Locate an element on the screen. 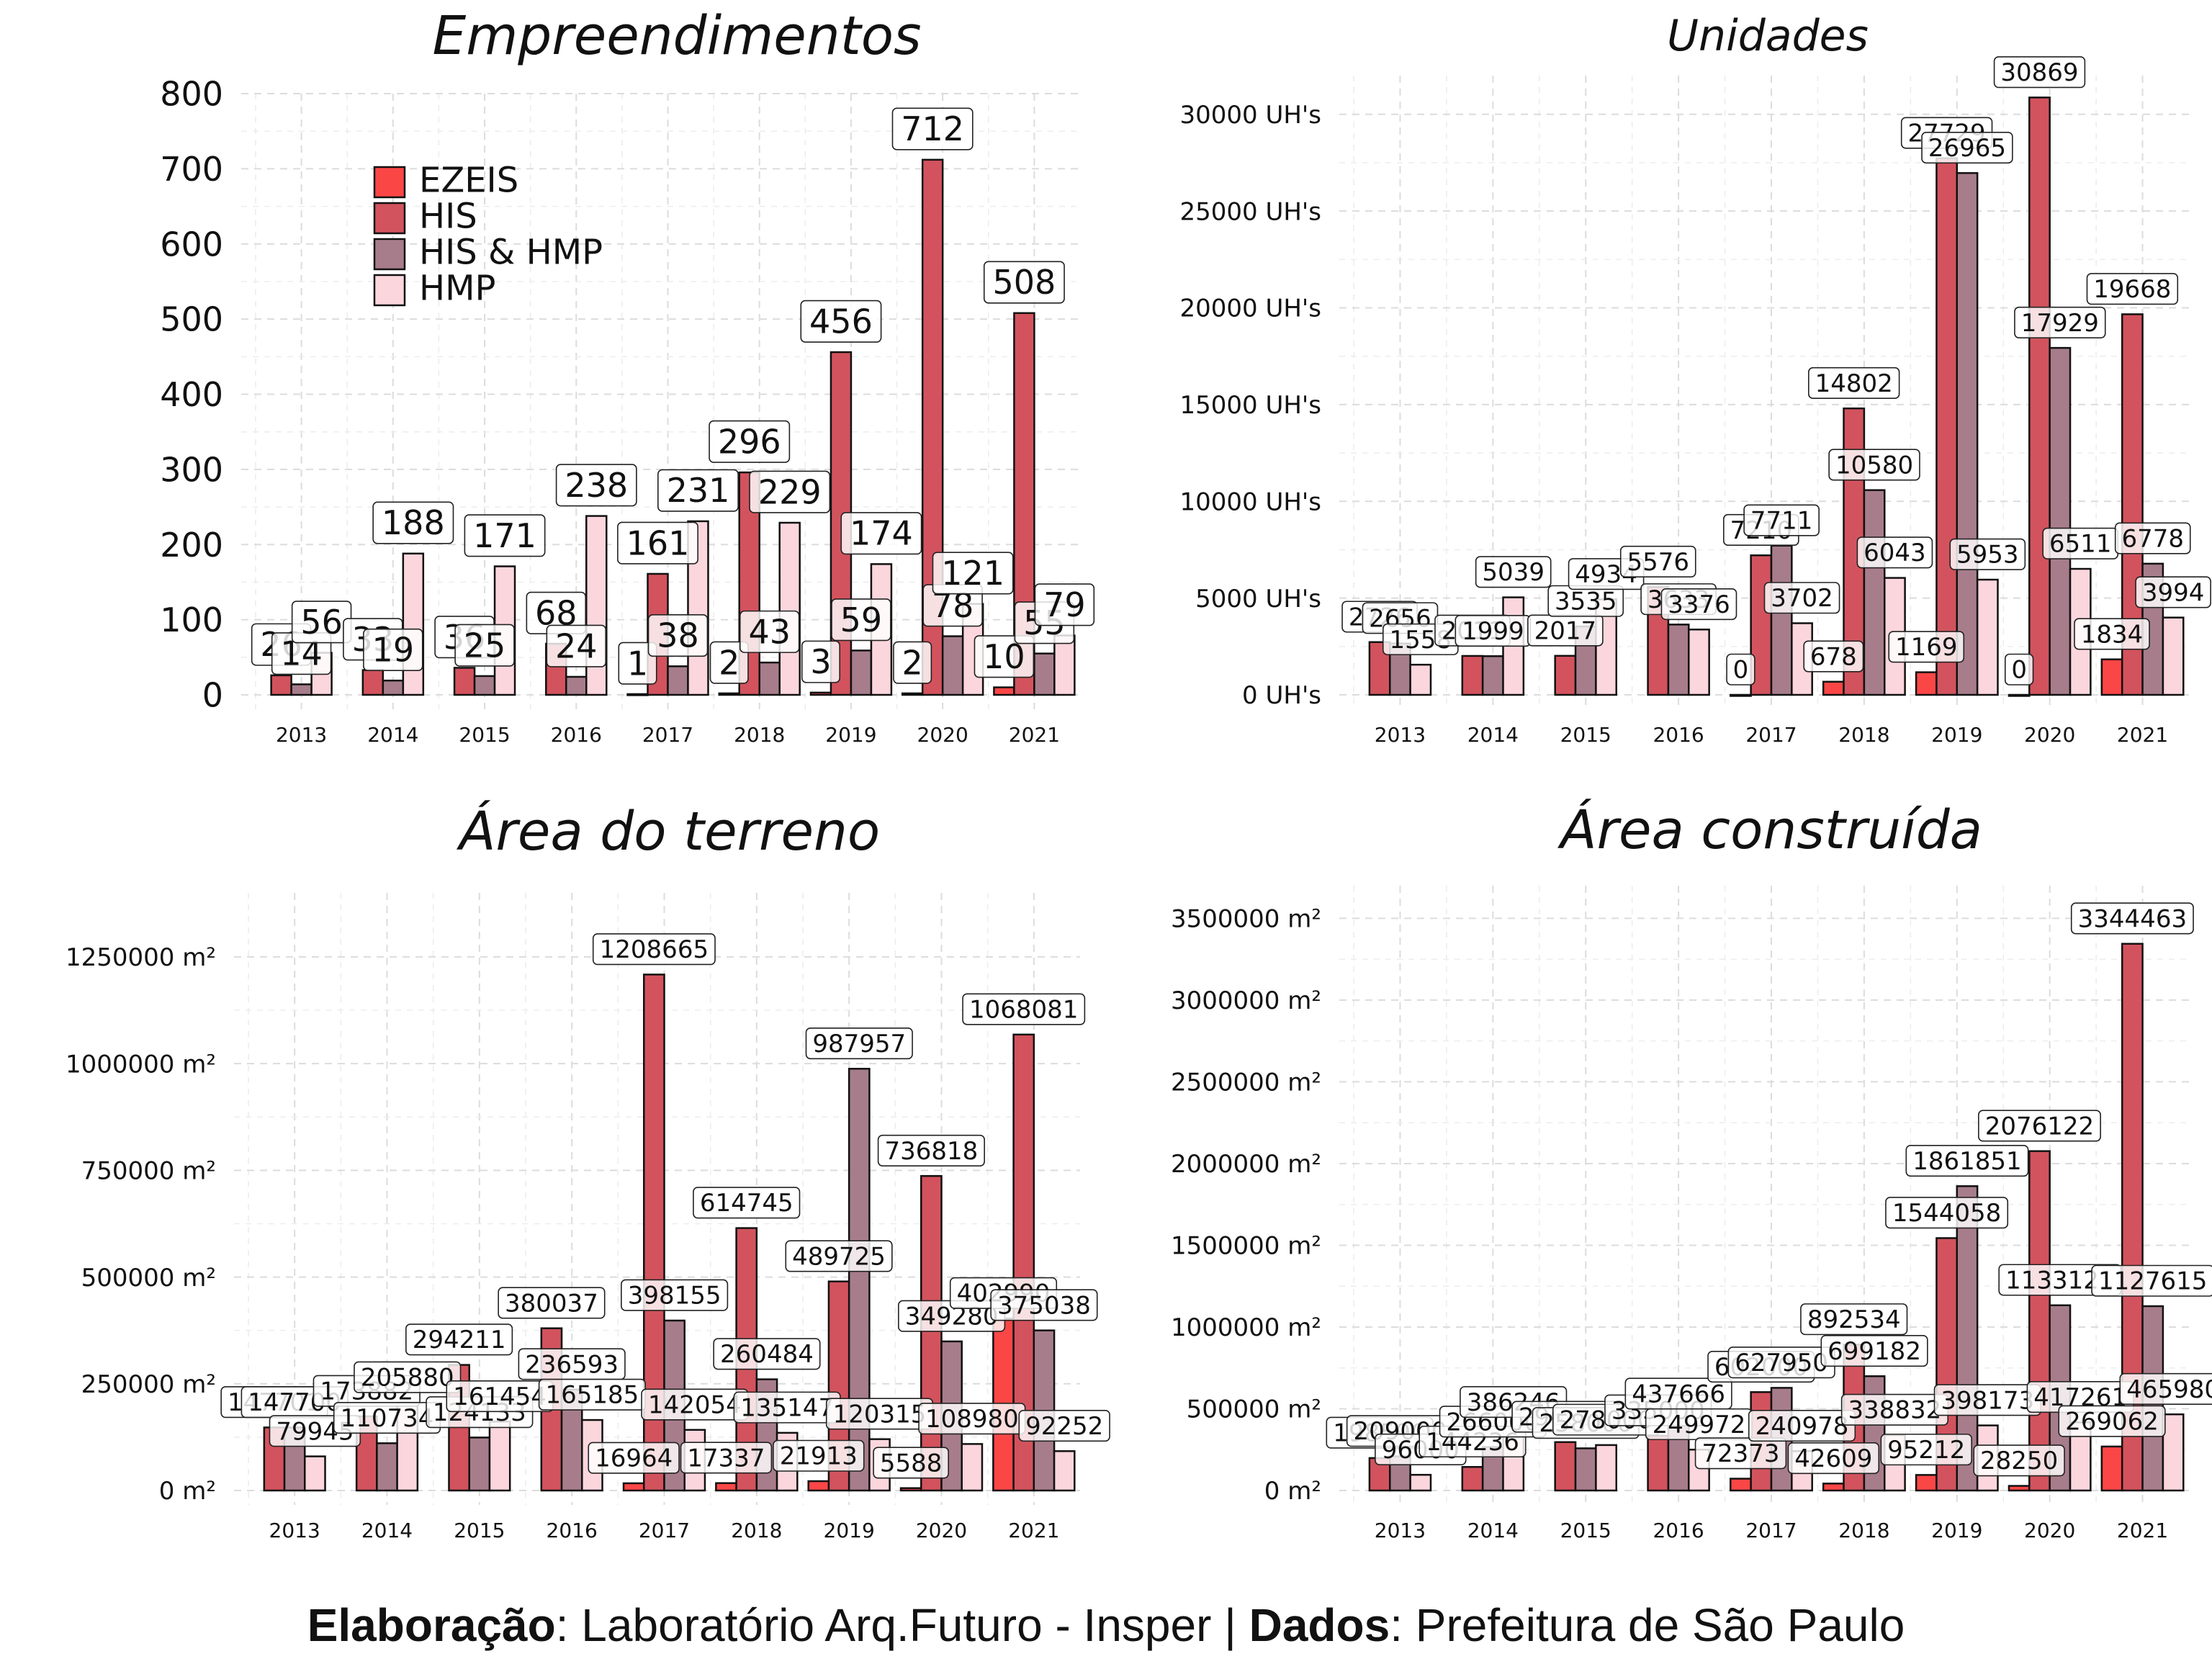 The height and width of the screenshot is (1659, 2212). chart-title: Área do terreno is located at coordinates (669, 831).